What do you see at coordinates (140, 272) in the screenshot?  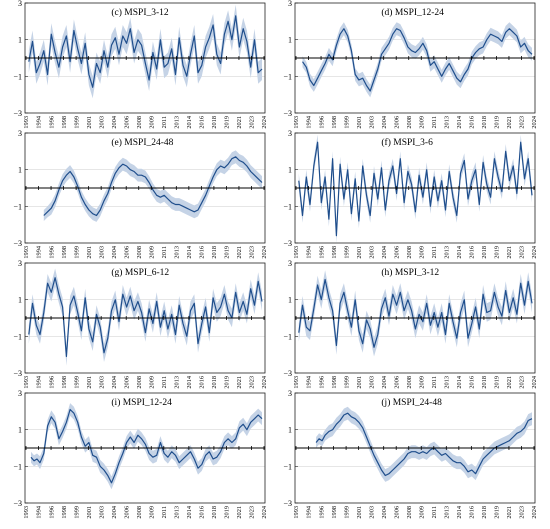 I see `panel-title: (g) MSPI_6-12` at bounding box center [140, 272].